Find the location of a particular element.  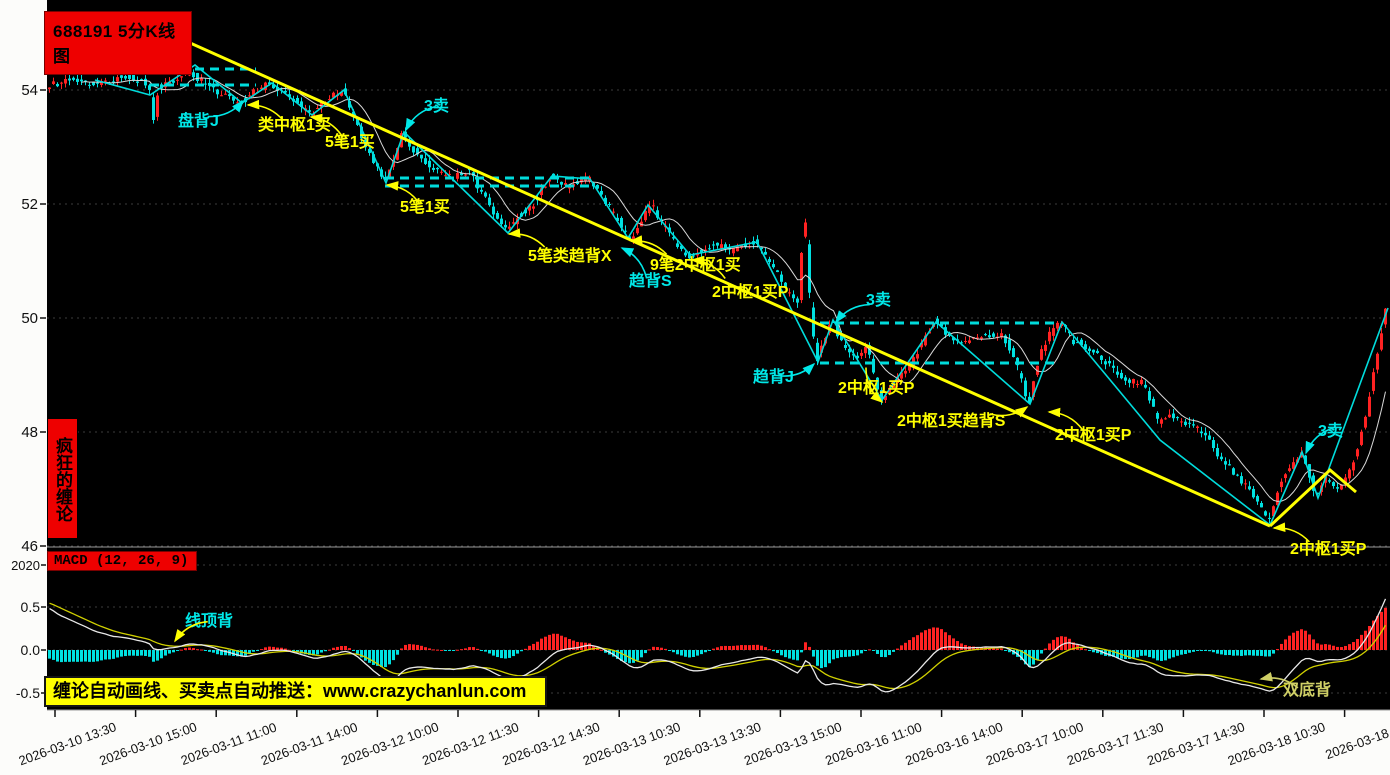

svg-text: 46 is located at coordinates (29, 546).